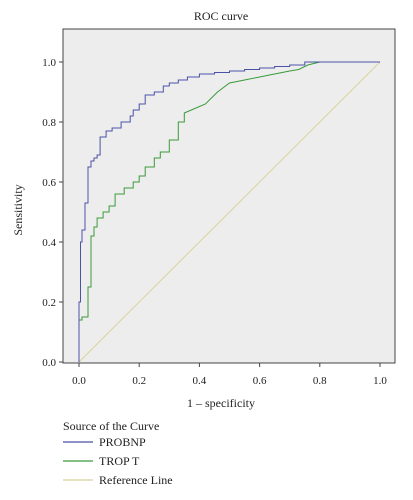  What do you see at coordinates (18, 209) in the screenshot?
I see `y-axis-title: Sensitivity` at bounding box center [18, 209].